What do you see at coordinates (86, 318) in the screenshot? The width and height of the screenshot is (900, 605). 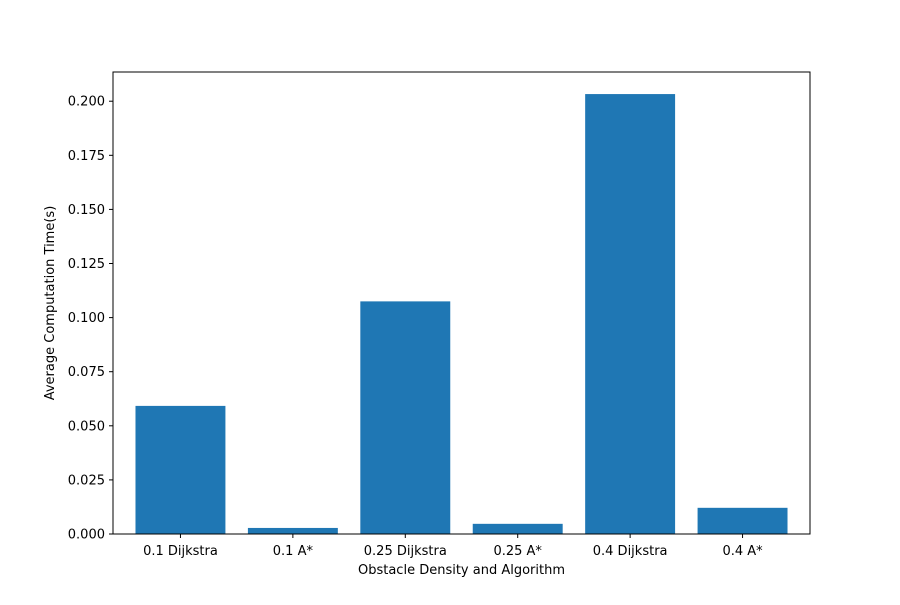 I see `y-tick-label: 0.100` at bounding box center [86, 318].